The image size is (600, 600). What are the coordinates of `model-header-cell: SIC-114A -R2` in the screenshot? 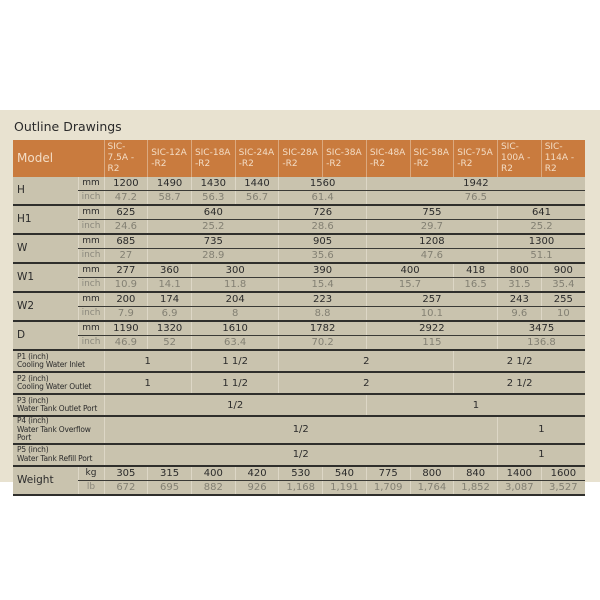 It's located at (562, 158).